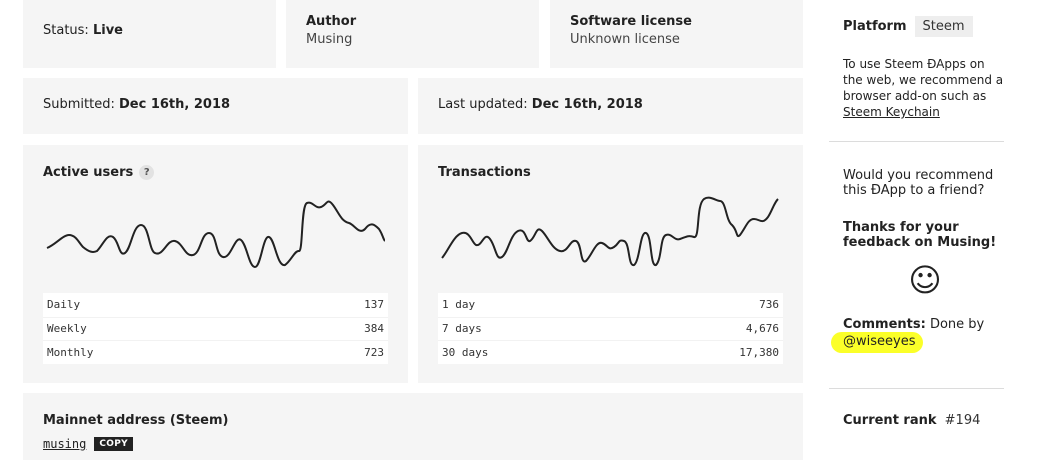 The image size is (1044, 460). Describe the element at coordinates (762, 329) in the screenshot. I see `stat-value: 4,676` at that location.